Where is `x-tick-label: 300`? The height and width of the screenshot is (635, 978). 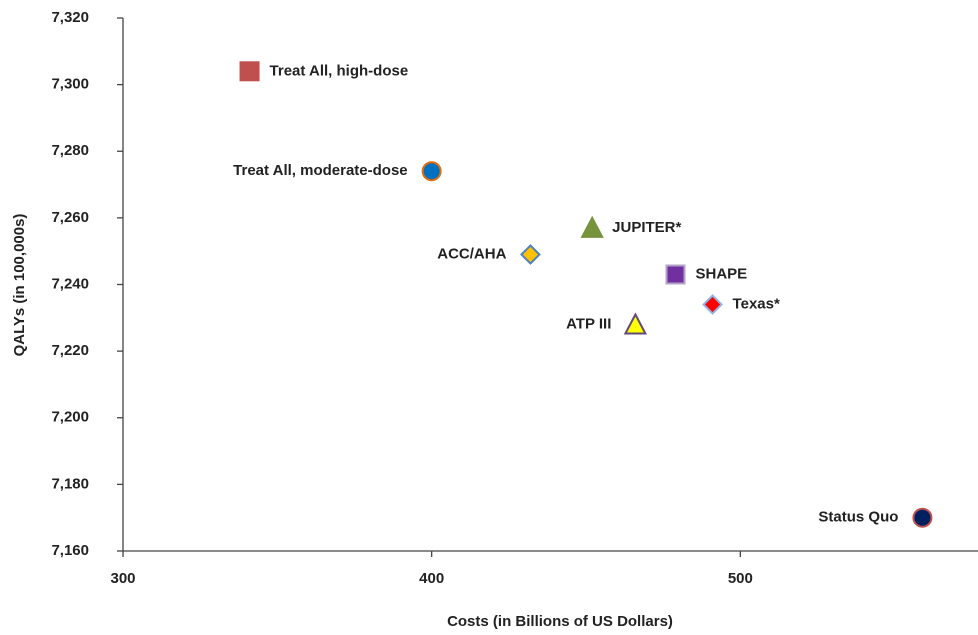 x-tick-label: 300 is located at coordinates (122, 578).